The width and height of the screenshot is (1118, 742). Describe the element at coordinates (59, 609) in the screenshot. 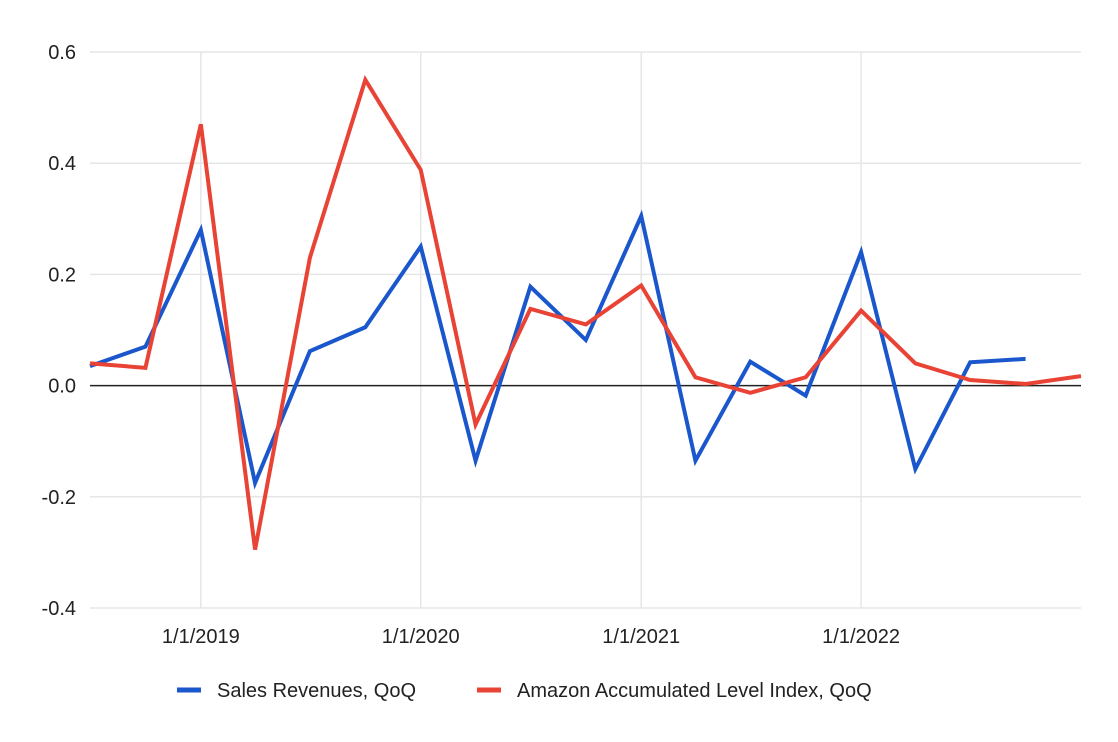

I see `y-tick-label: -0.4` at that location.